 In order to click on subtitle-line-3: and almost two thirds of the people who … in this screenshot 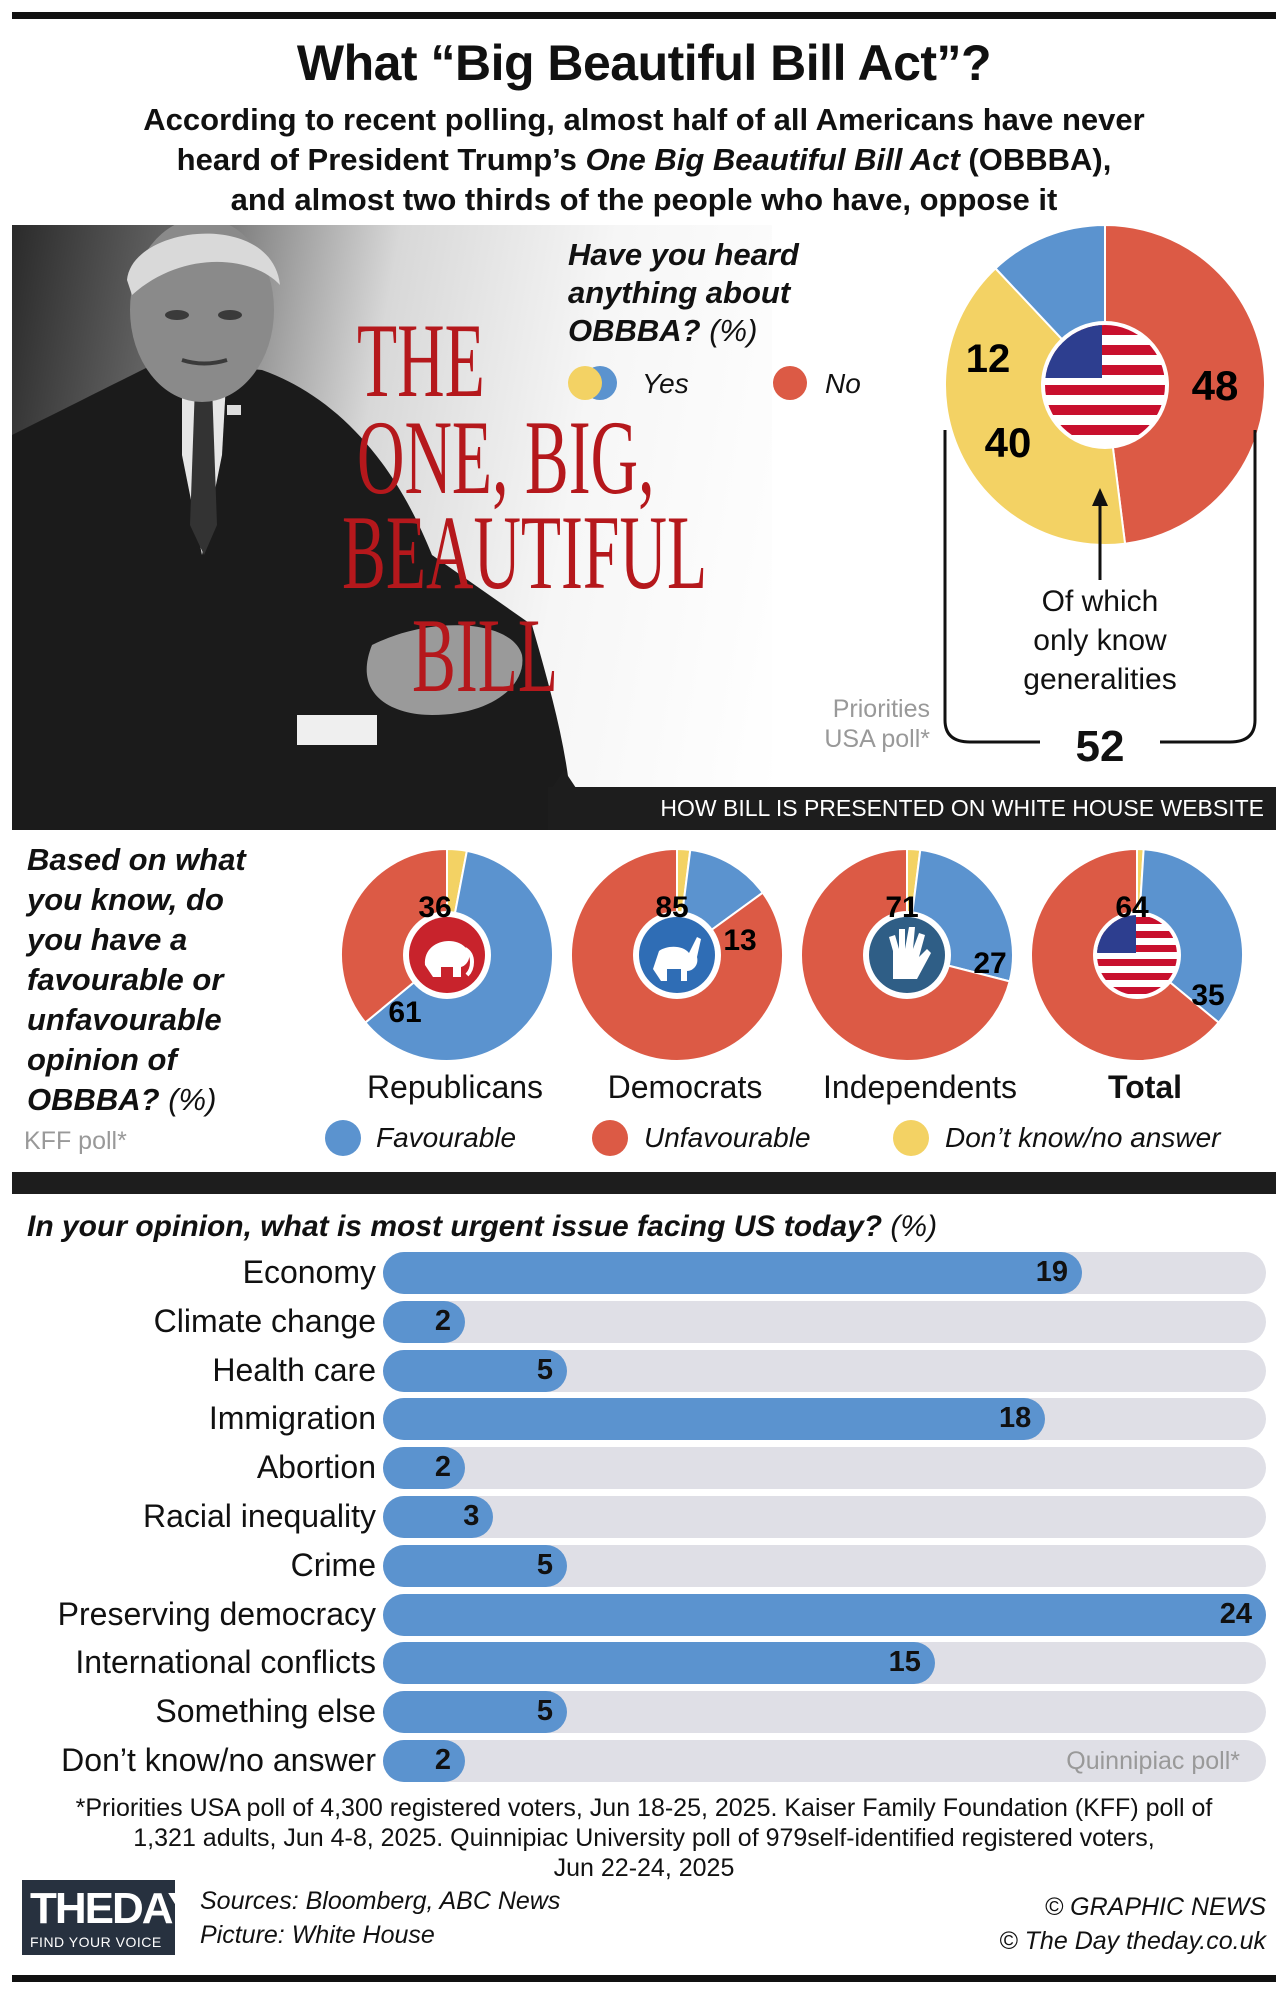, I will do `click(644, 199)`.